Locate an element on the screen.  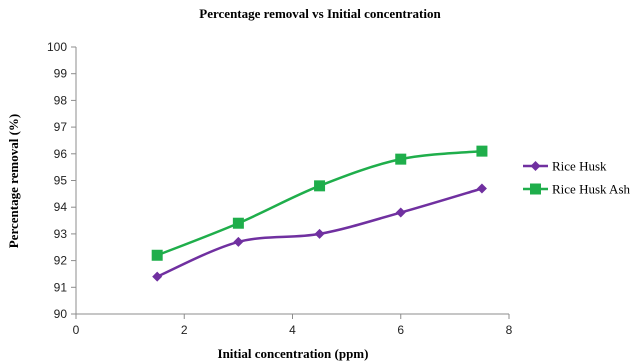
y-tick-label: 91 is located at coordinates (61, 287).